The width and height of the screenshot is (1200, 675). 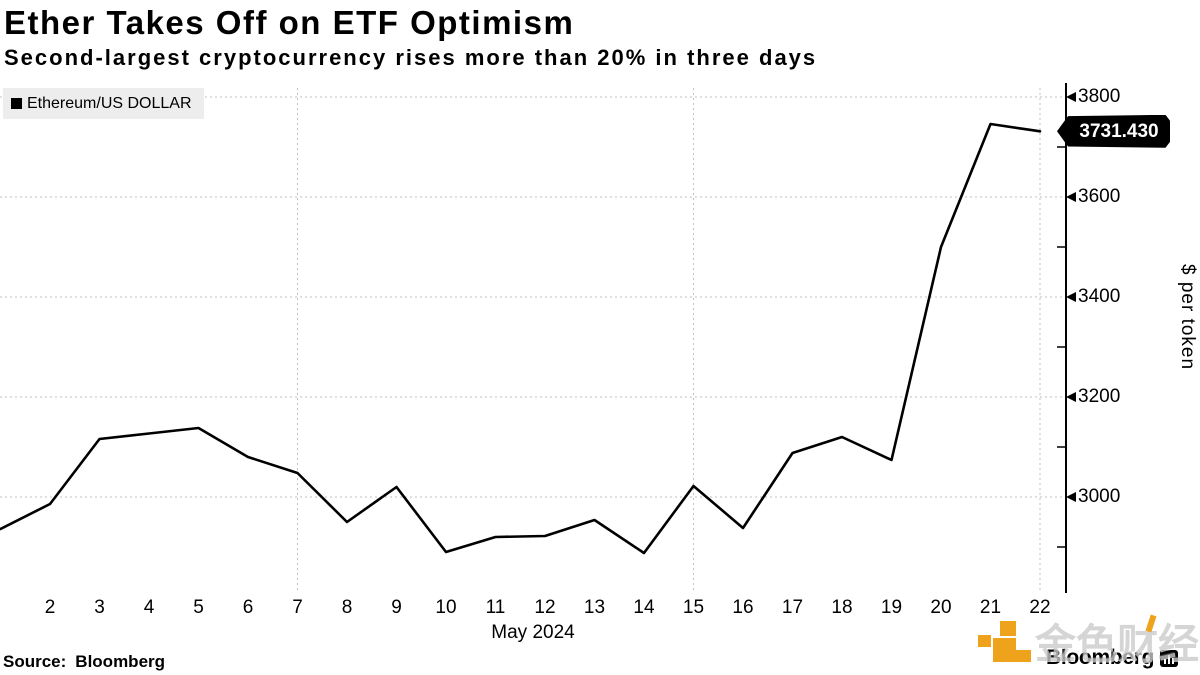 I want to click on x-axis-tick-label: 9, so click(x=396, y=607).